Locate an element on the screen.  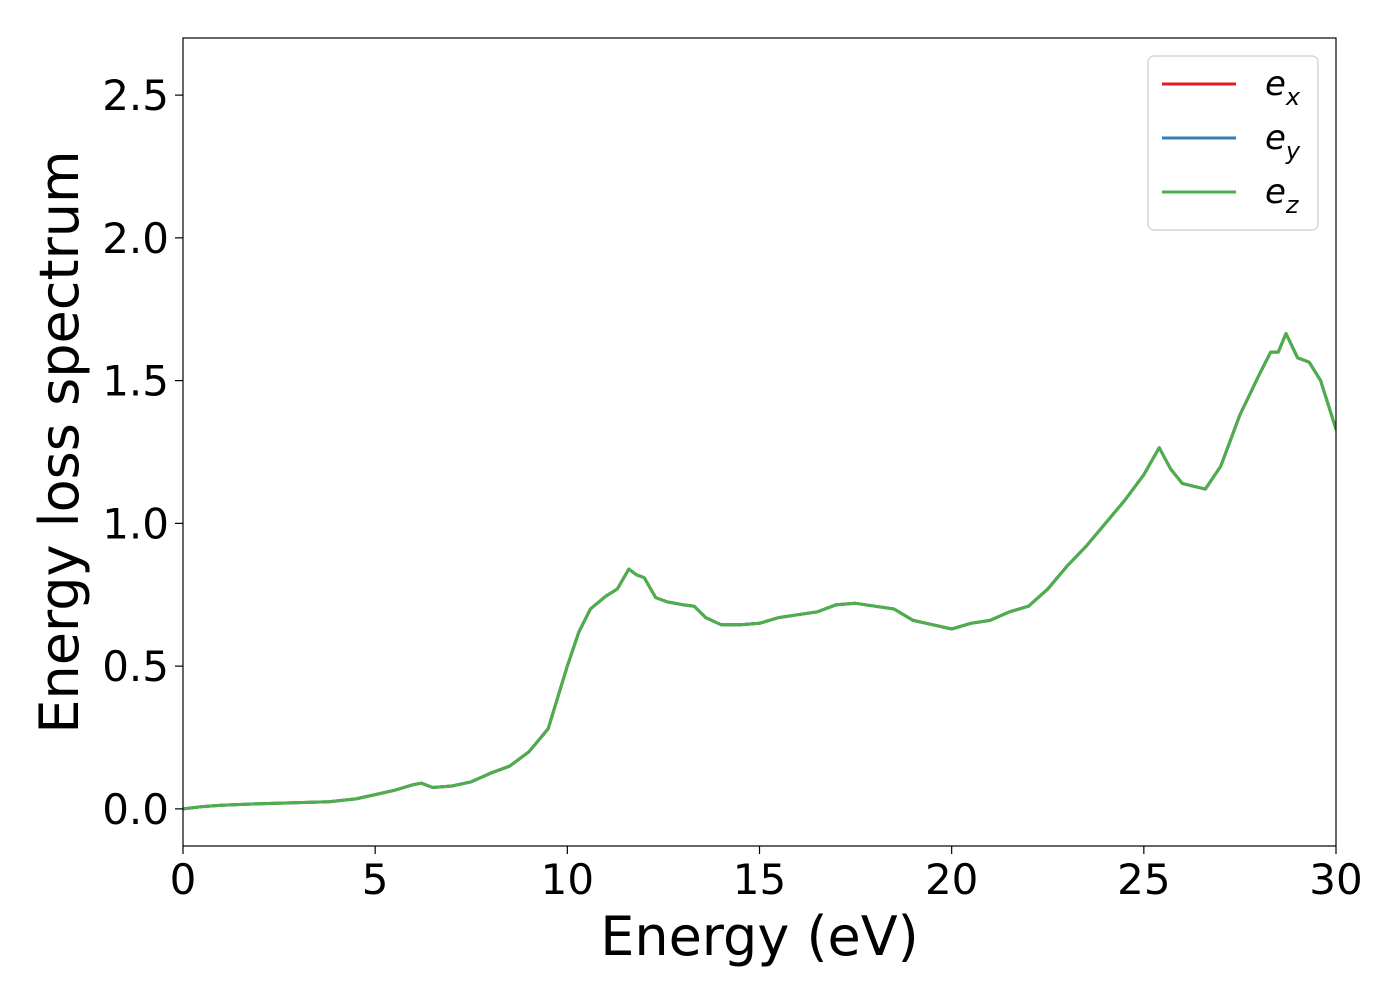
y-tick-label: 2.5 is located at coordinates (135, 95).